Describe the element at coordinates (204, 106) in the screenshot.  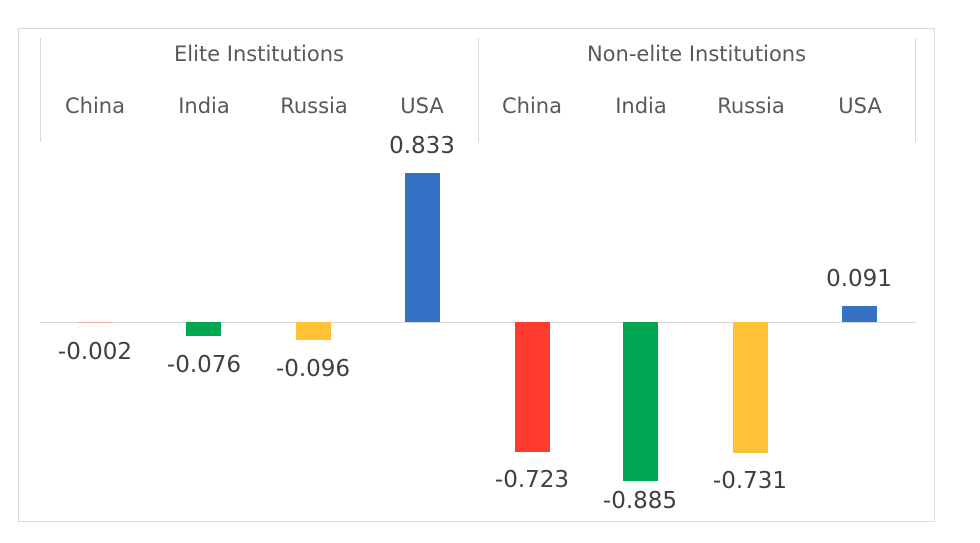
I see `category-label-elite-india: India` at that location.